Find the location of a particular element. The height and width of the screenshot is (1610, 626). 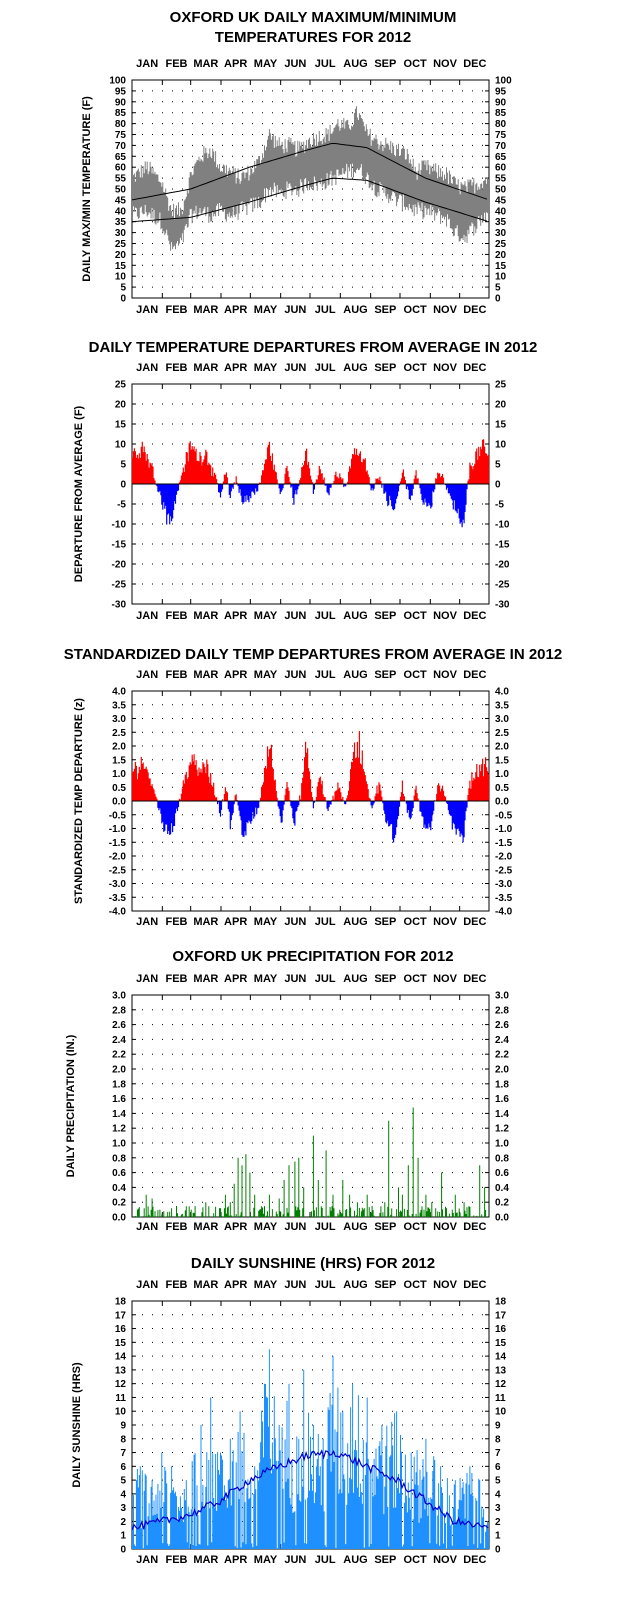

y-tick-label-left: 50 is located at coordinates (121, 190).